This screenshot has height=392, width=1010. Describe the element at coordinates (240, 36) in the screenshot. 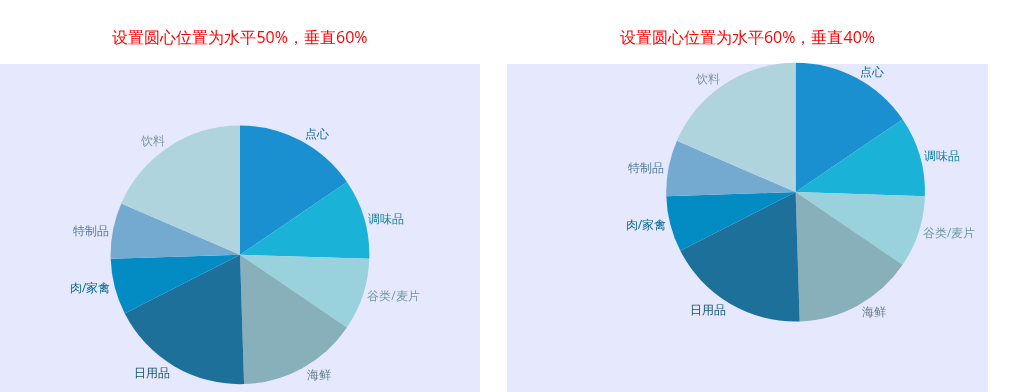

I see `chart-title: 设置圆心位置为水平50%，垂直60%` at that location.